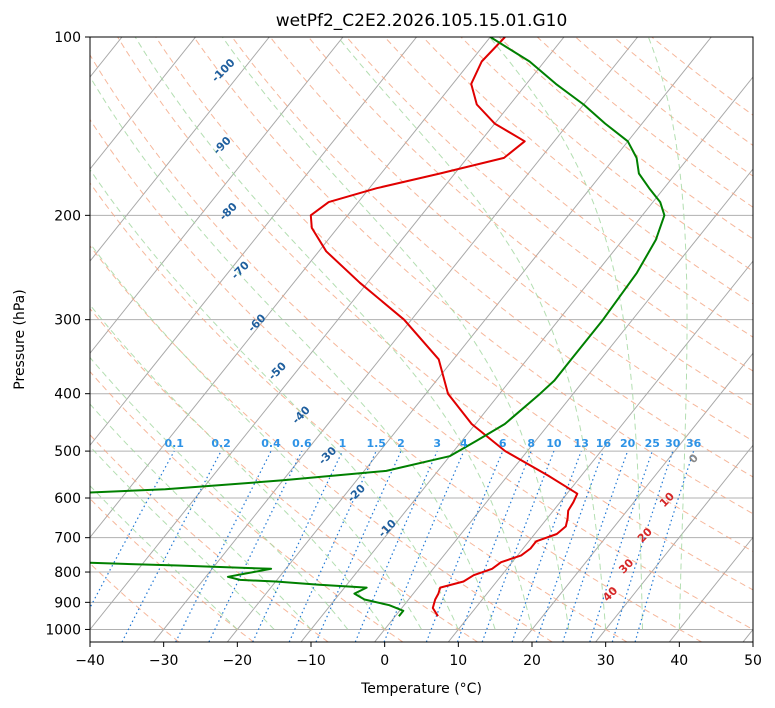 The image size is (775, 708). Describe the element at coordinates (256, 322) in the screenshot. I see `moist-adiabat-label: -60` at that location.